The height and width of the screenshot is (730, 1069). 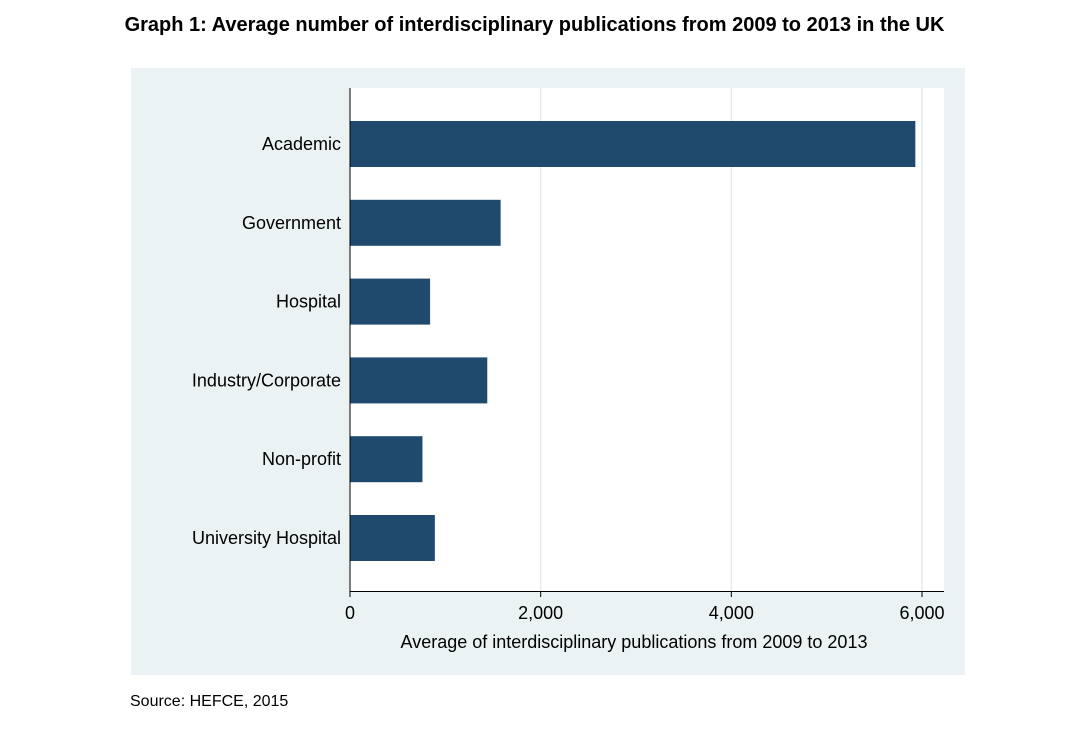 What do you see at coordinates (291, 223) in the screenshot?
I see `y-category-label: Government` at bounding box center [291, 223].